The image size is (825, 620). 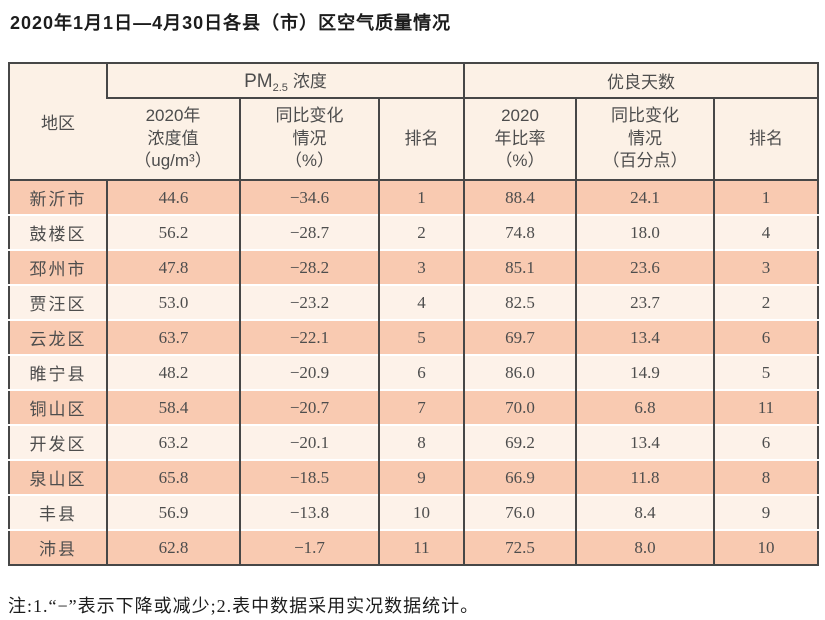 I want to click on table-row: 邳州市 47.8 −28.2 3 85.1 23.6 3, so click(x=414, y=267).